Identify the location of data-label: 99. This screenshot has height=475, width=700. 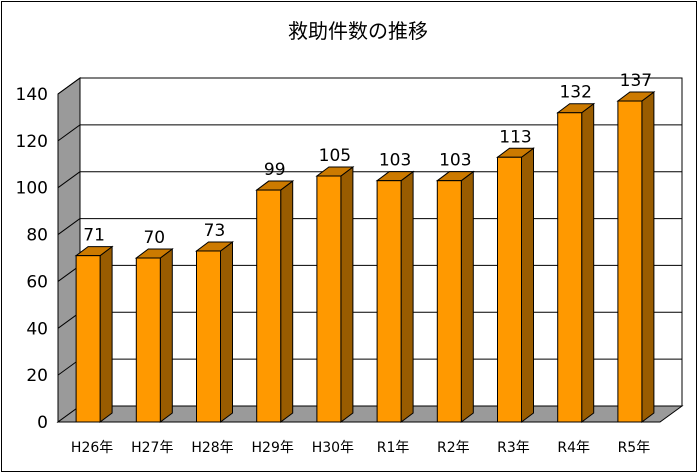
(275, 170).